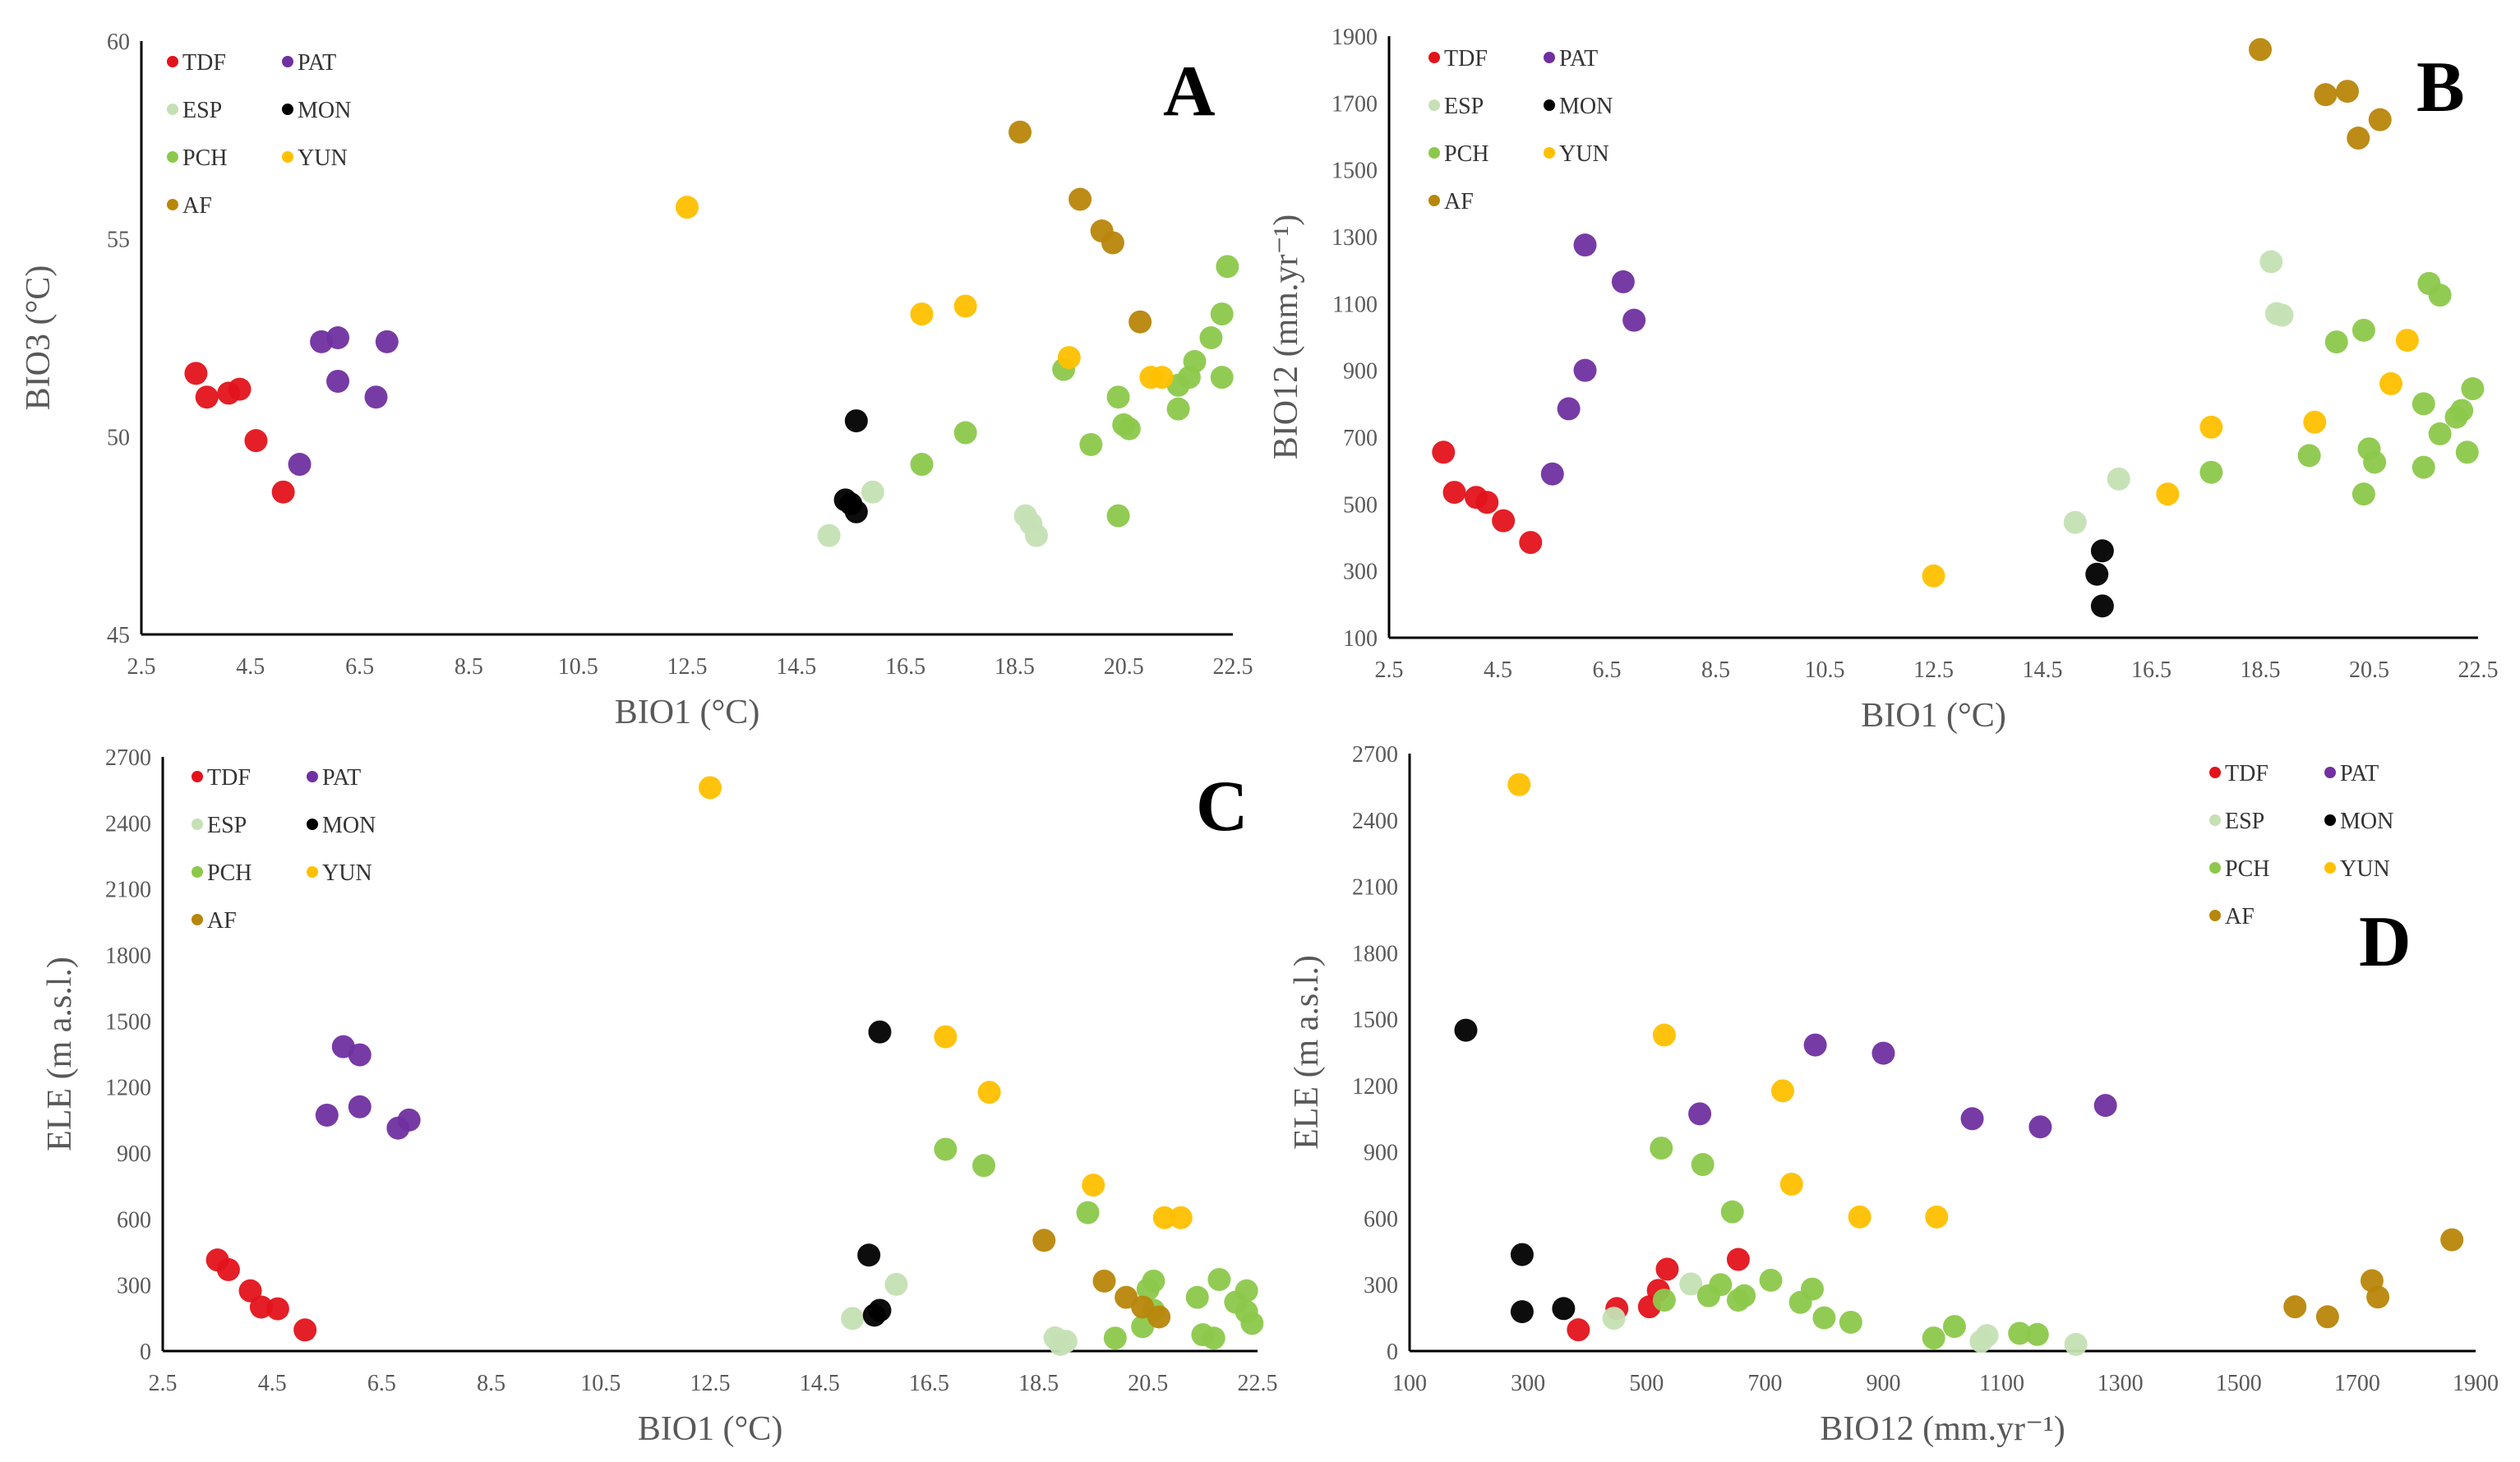 The height and width of the screenshot is (1462, 2520). I want to click on panel-letter: B, so click(2440, 87).